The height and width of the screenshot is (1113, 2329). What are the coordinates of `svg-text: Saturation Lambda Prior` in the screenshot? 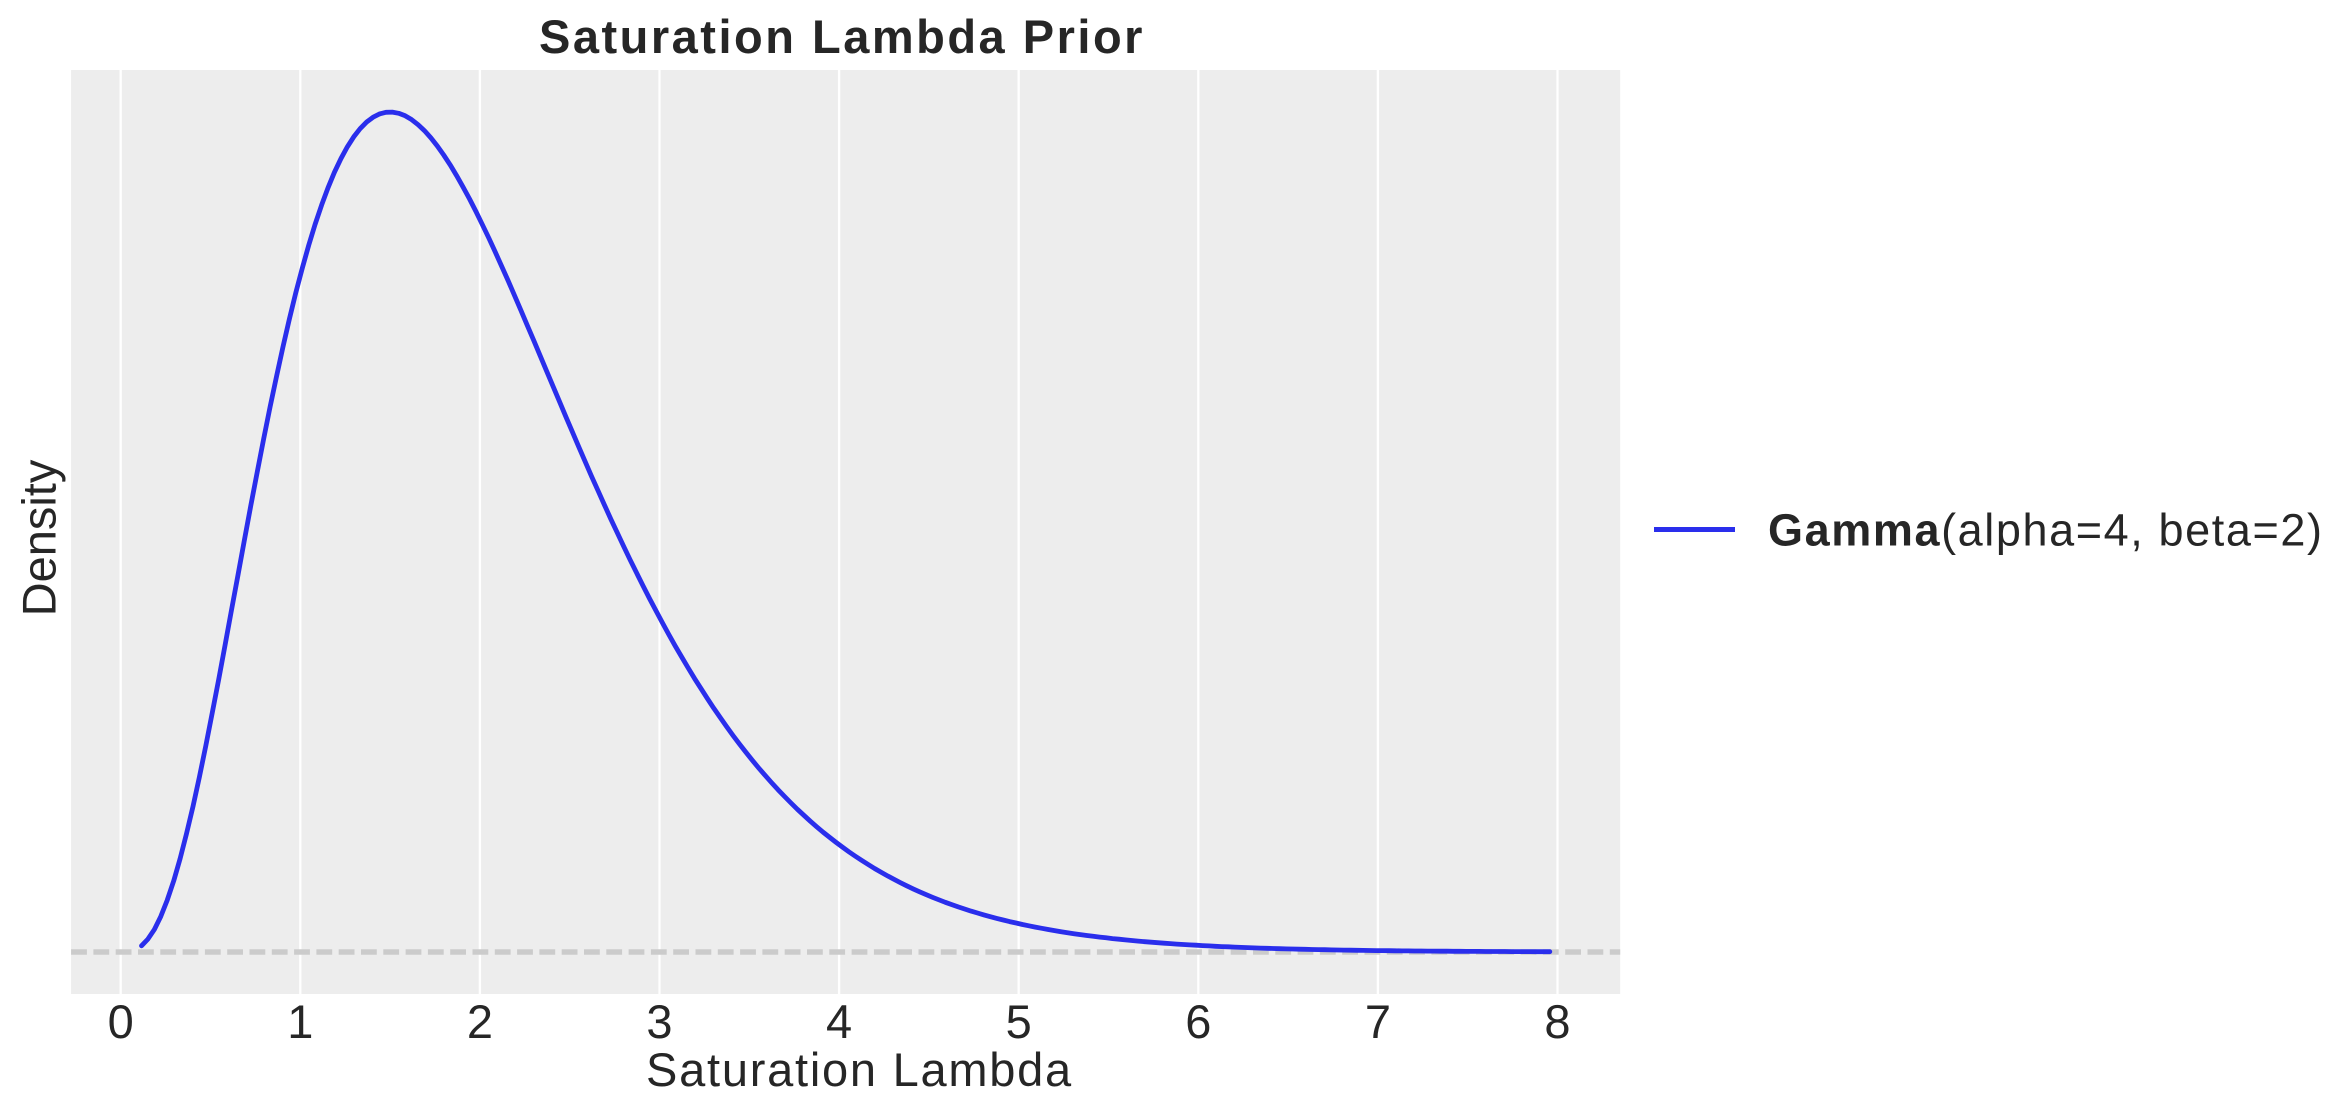 It's located at (842, 36).